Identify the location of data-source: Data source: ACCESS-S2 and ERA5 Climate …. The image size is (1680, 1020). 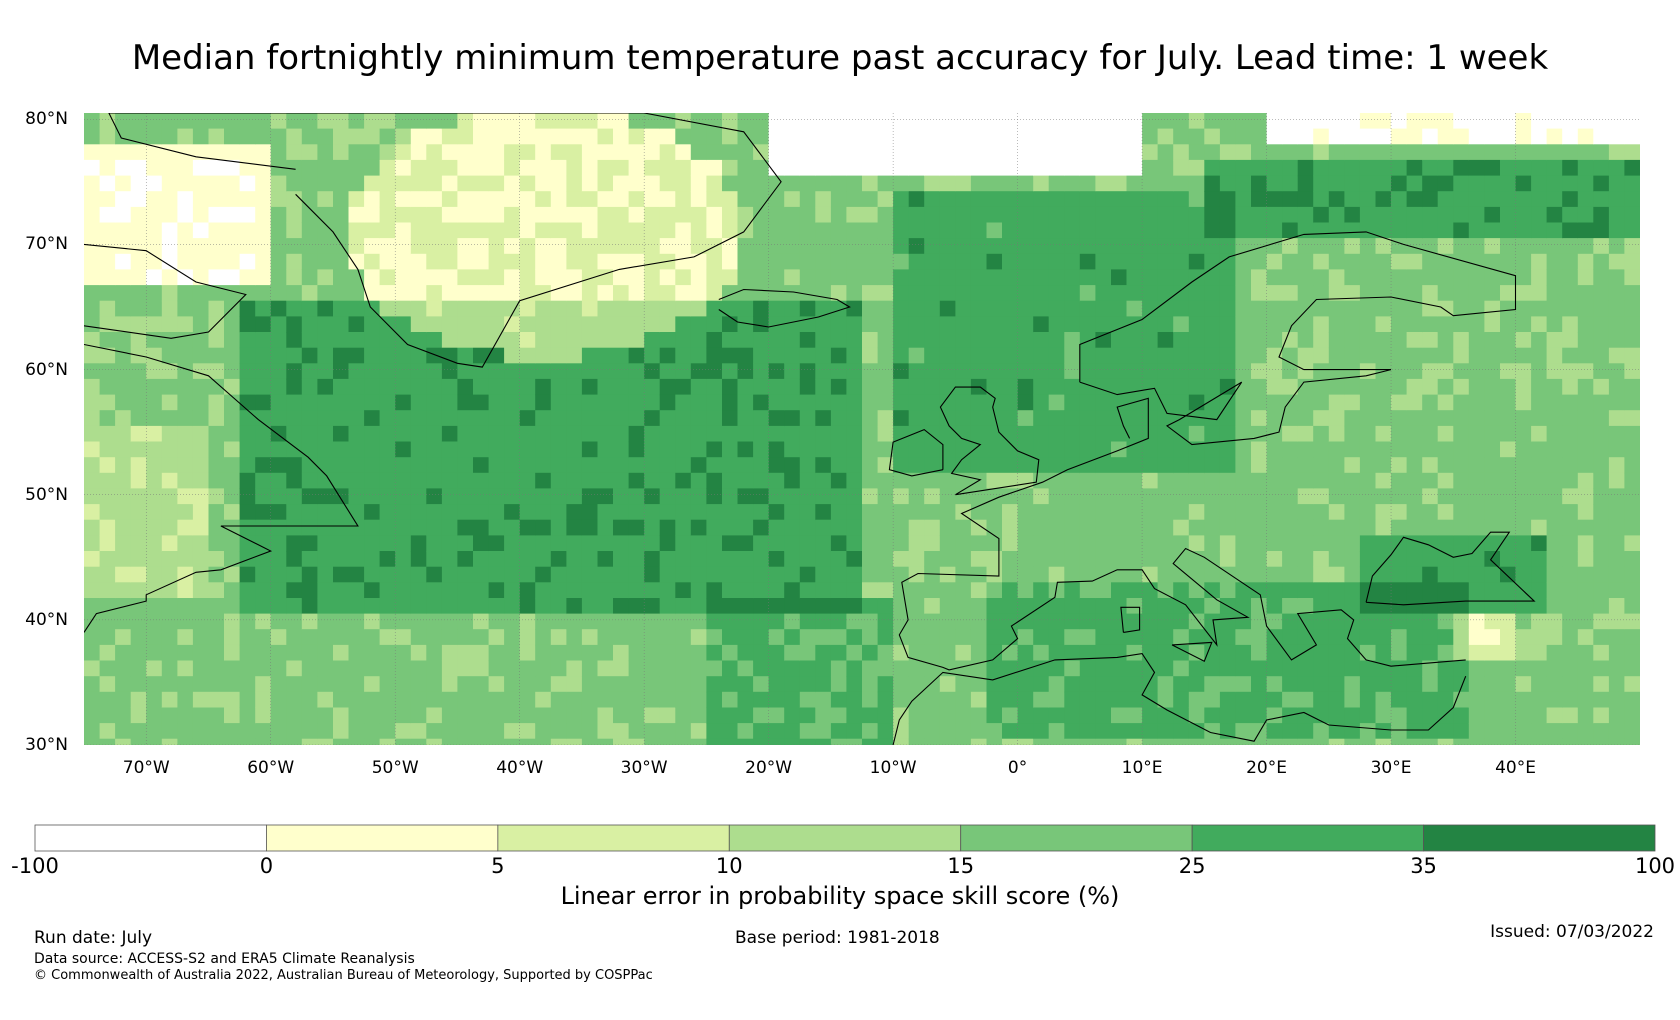
(224, 959).